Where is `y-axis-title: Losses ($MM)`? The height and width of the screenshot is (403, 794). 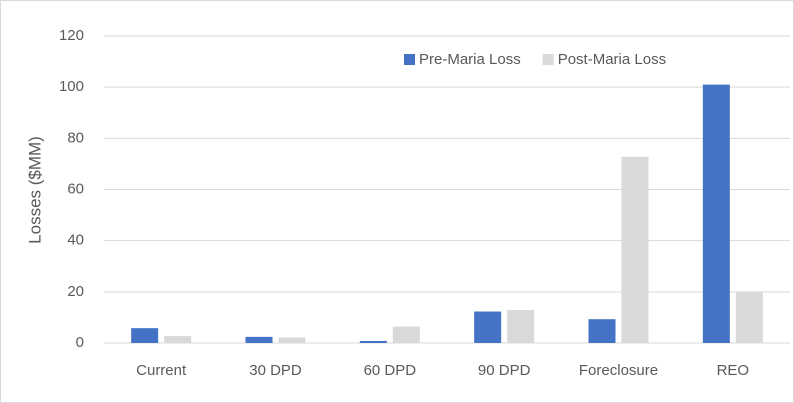 y-axis-title: Losses ($MM) is located at coordinates (34, 190).